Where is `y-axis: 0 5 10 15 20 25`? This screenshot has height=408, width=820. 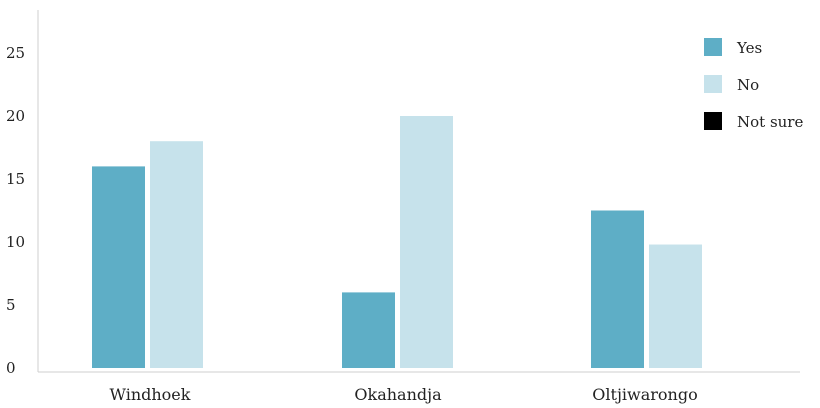
y-axis: 0 5 10 15 20 25 is located at coordinates (22, 193).